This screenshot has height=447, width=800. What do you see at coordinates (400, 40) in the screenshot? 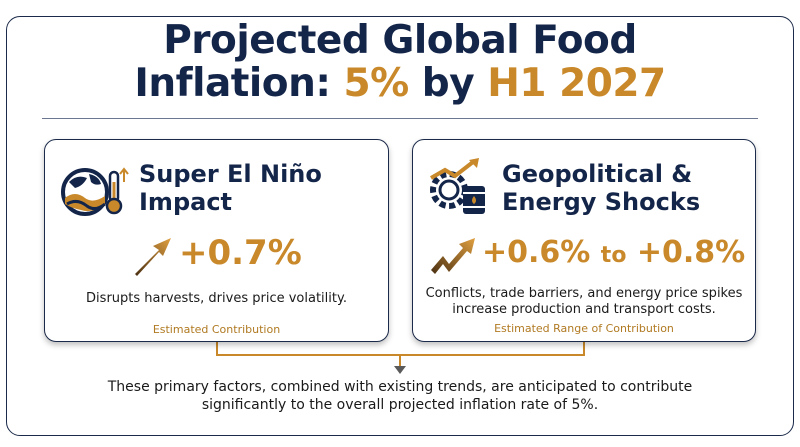
I see `page-title-line-1: Projected Global Food` at bounding box center [400, 40].